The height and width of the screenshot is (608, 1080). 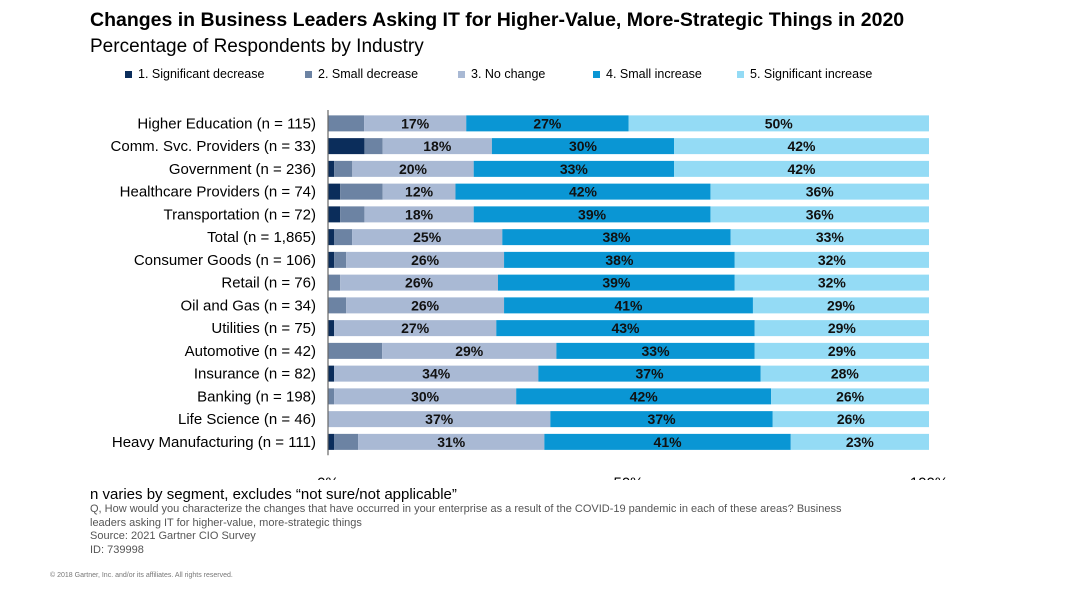 I want to click on category-label: Total (n = 1,865), so click(x=261, y=237).